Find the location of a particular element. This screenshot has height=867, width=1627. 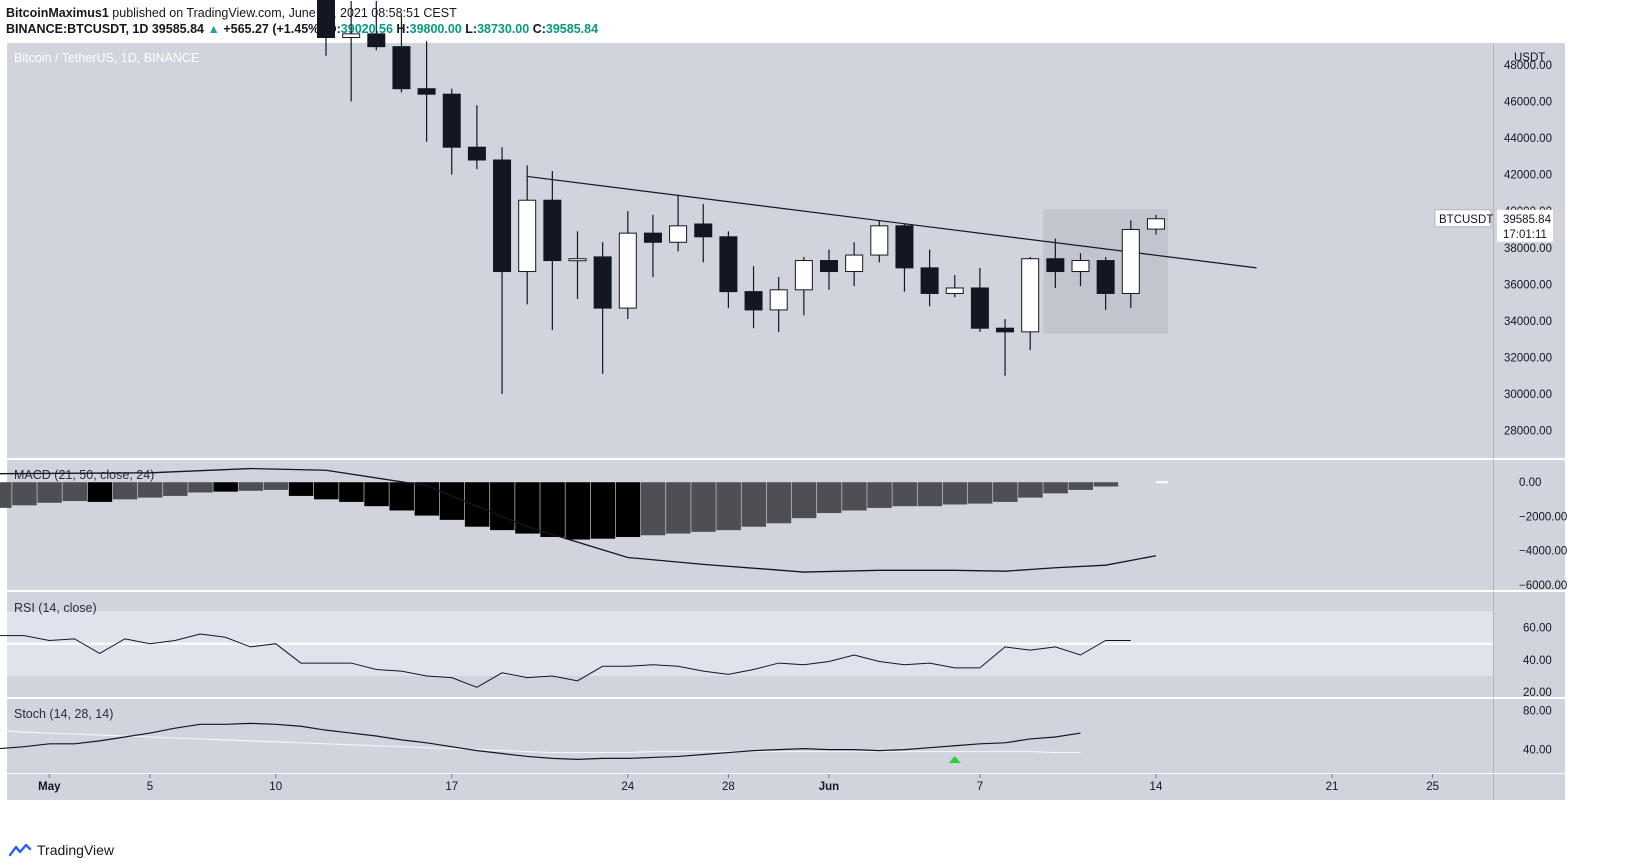

time-tick-label: 14 is located at coordinates (1156, 787).